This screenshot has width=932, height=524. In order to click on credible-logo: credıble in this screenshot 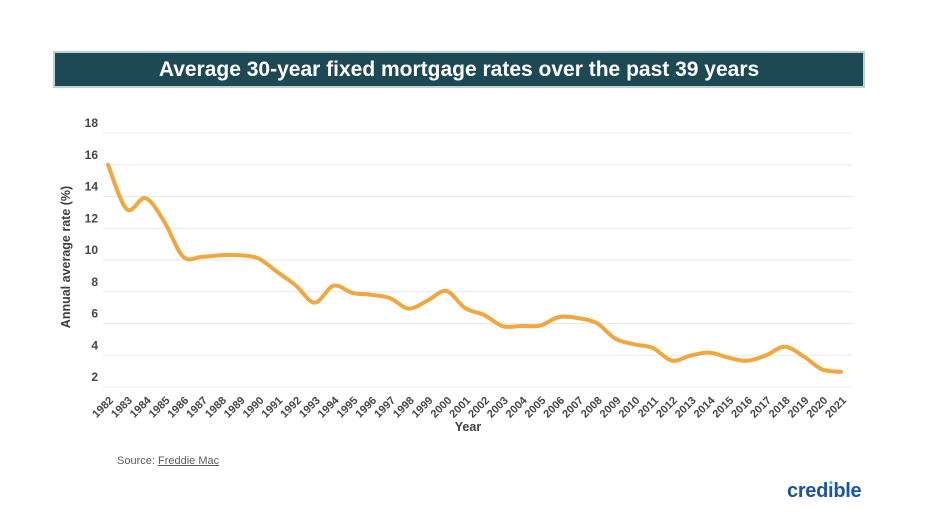, I will do `click(824, 491)`.